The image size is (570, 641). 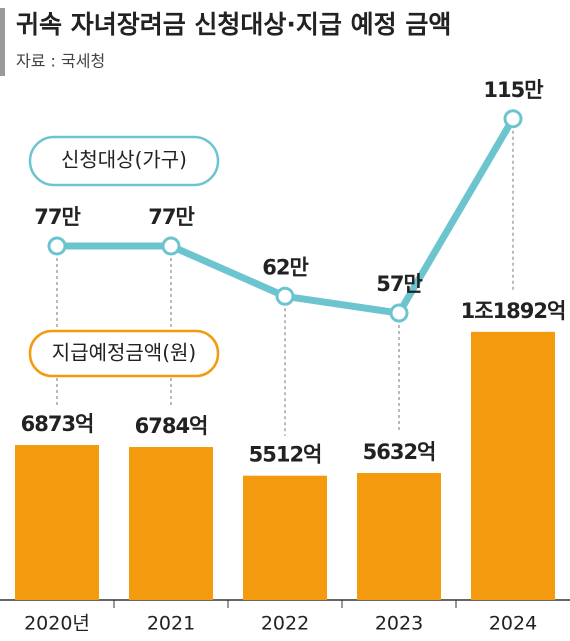 What do you see at coordinates (171, 426) in the screenshot?
I see `bar-value-label: 6784억` at bounding box center [171, 426].